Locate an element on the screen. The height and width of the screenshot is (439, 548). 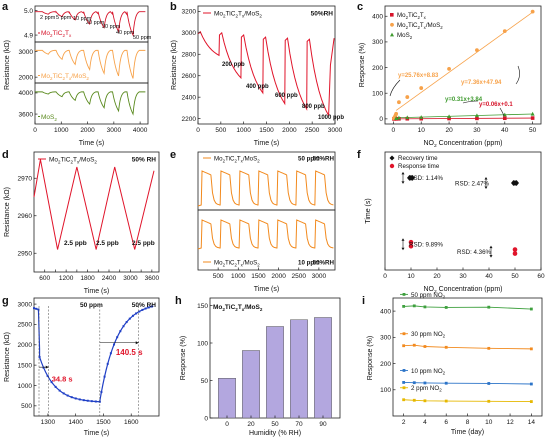
condition-label: 50%RH is located at coordinates (322, 14).